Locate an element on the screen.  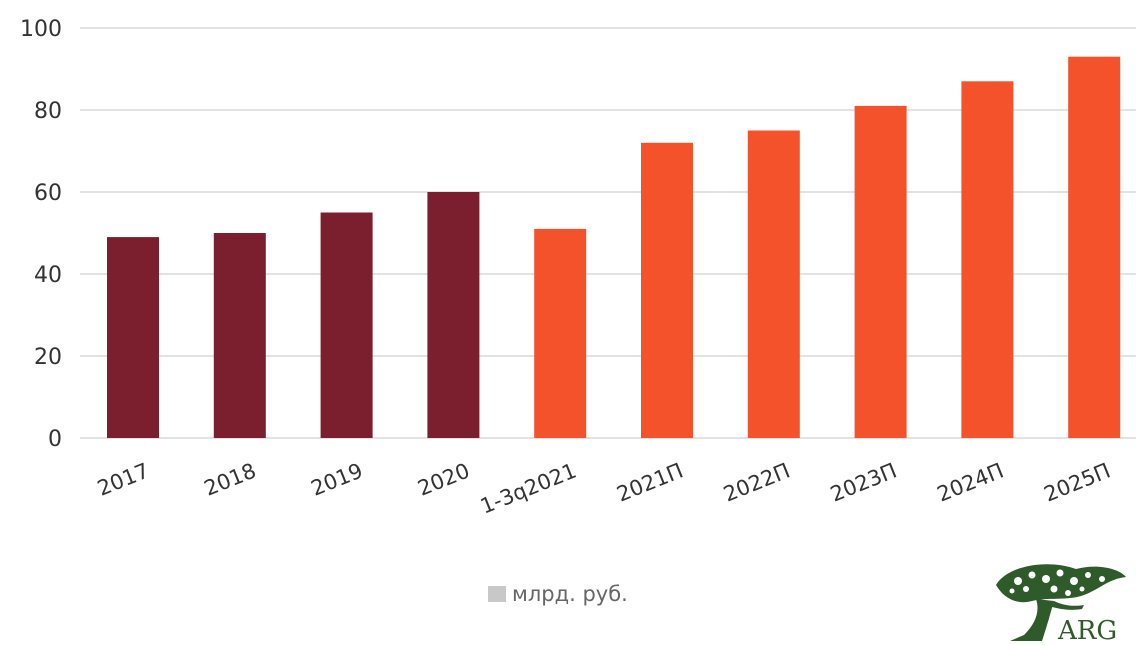
arg-tree-logo: ARG is located at coordinates (1061, 603).